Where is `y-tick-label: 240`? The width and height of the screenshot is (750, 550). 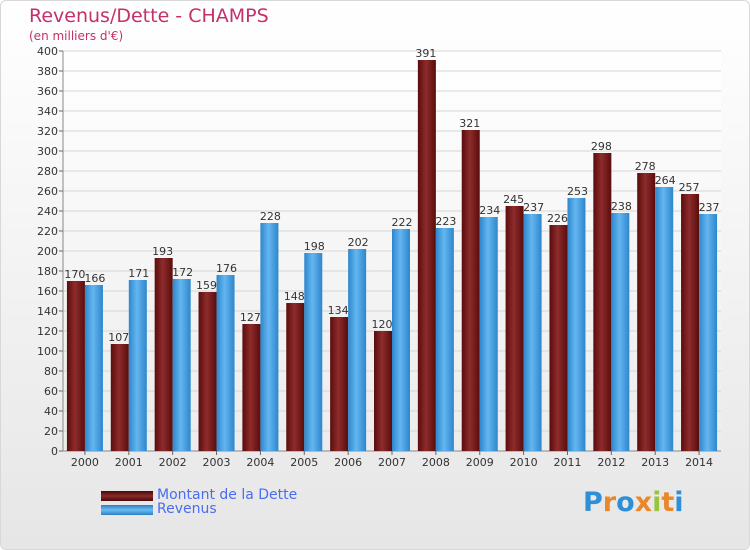 y-tick-label: 240 is located at coordinates (47, 211).